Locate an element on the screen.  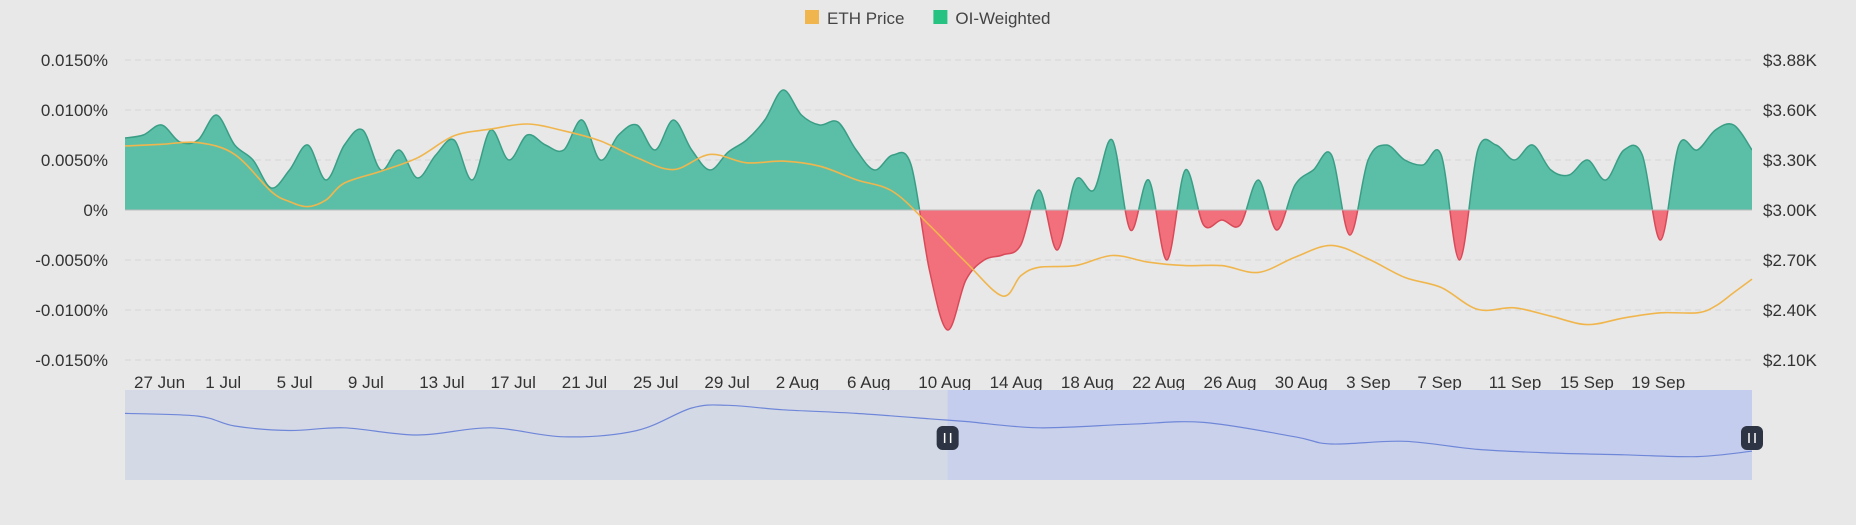
y-right-tick-label: $2.40K is located at coordinates (1790, 310).